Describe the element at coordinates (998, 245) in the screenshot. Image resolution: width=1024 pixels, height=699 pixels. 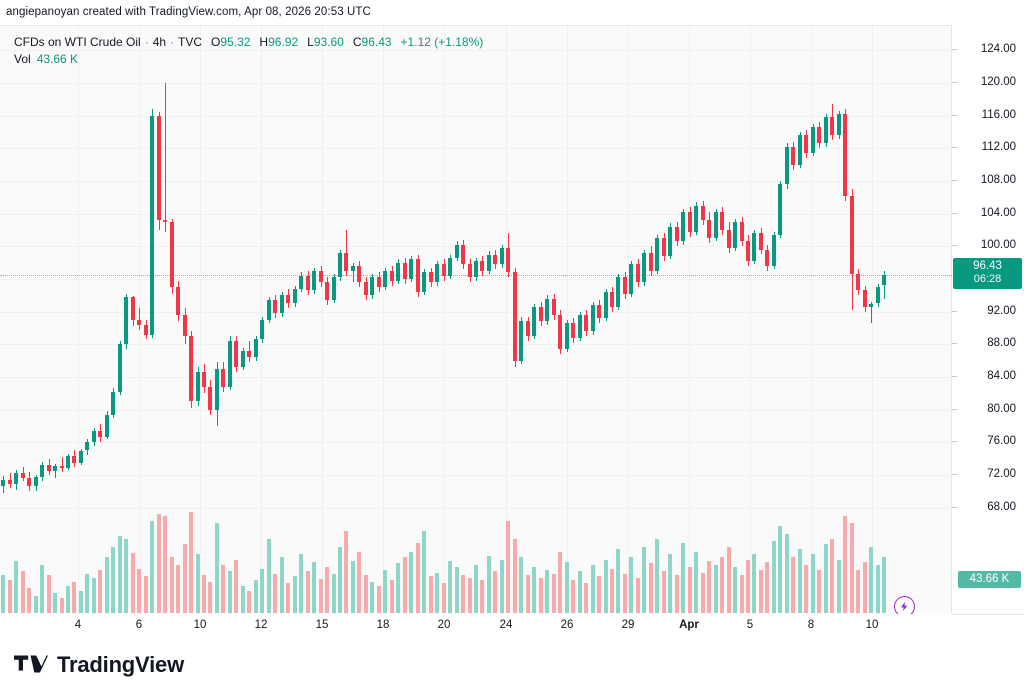
I see `price-scale-tick: 100.00` at that location.